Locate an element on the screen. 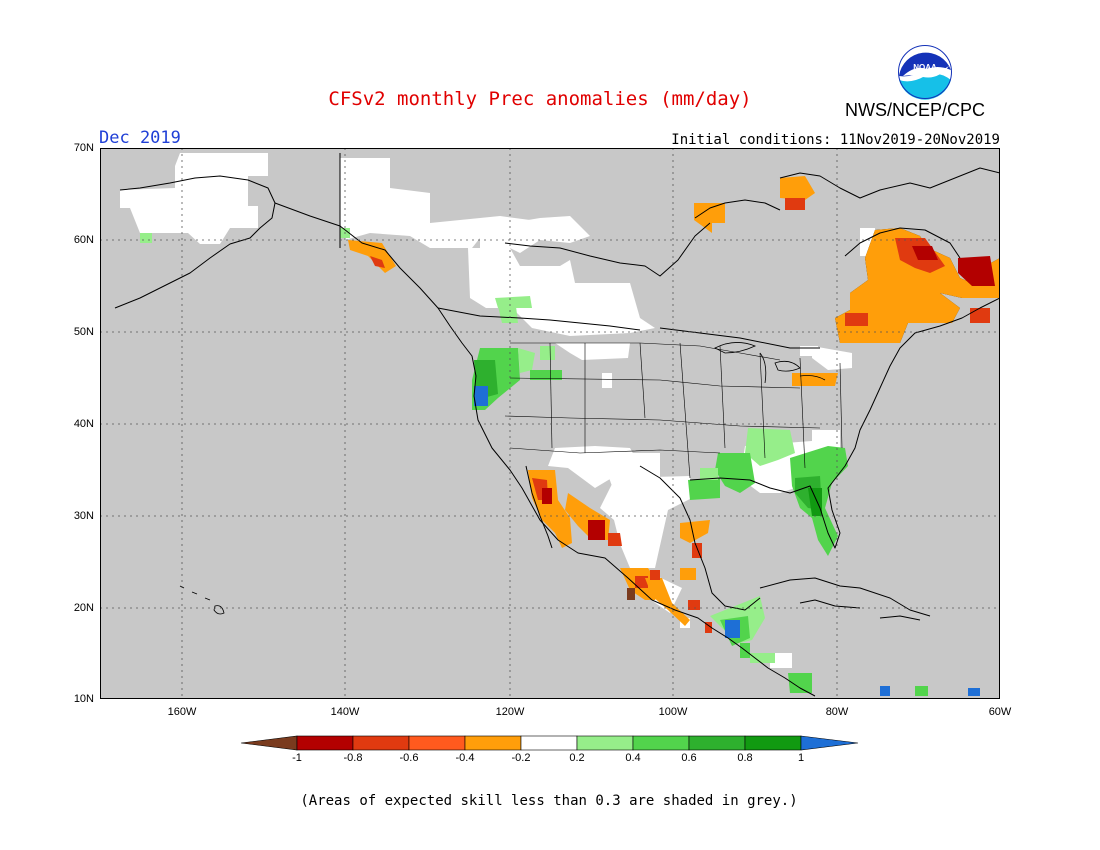  initial-conditions: Initial conditions: 11Nov2019-20Nov2019 is located at coordinates (835, 140).